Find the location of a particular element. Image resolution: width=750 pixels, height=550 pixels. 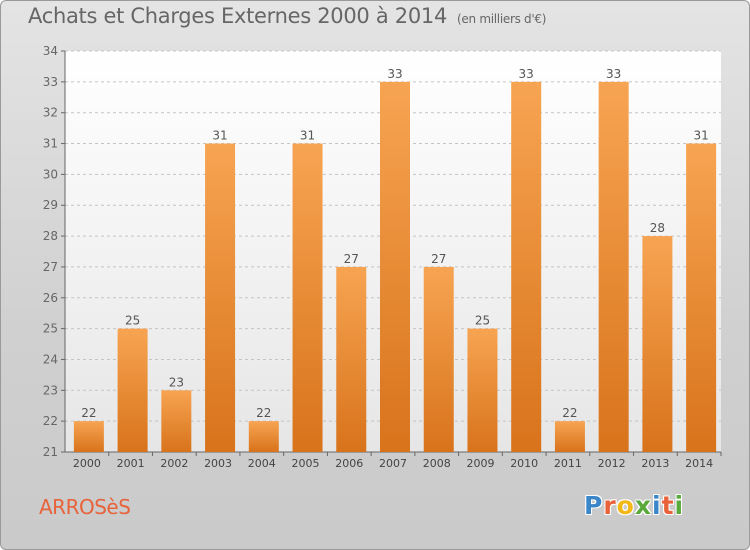

y-tick-label: 34 is located at coordinates (50, 51).